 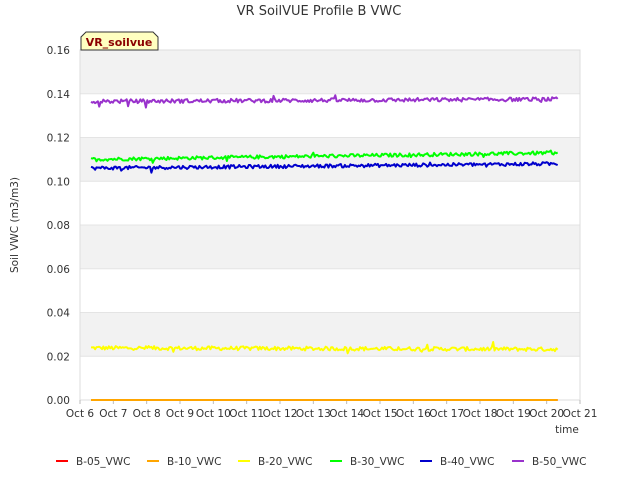 I want to click on x-tick-label: Oct 10, so click(x=213, y=414).